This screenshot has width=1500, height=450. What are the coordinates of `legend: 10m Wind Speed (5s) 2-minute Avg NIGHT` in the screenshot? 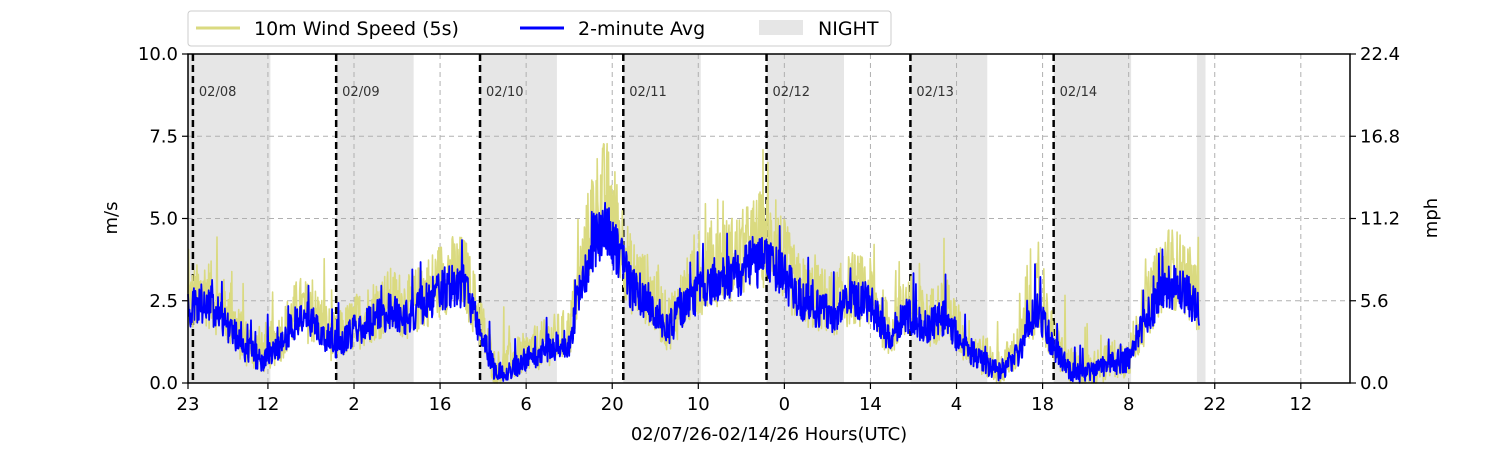 It's located at (539, 28).